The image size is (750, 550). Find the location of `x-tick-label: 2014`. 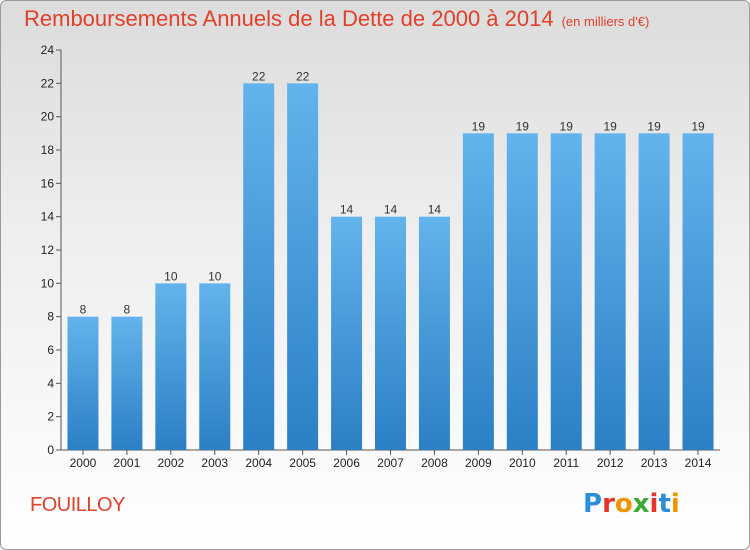

x-tick-label: 2014 is located at coordinates (698, 463).